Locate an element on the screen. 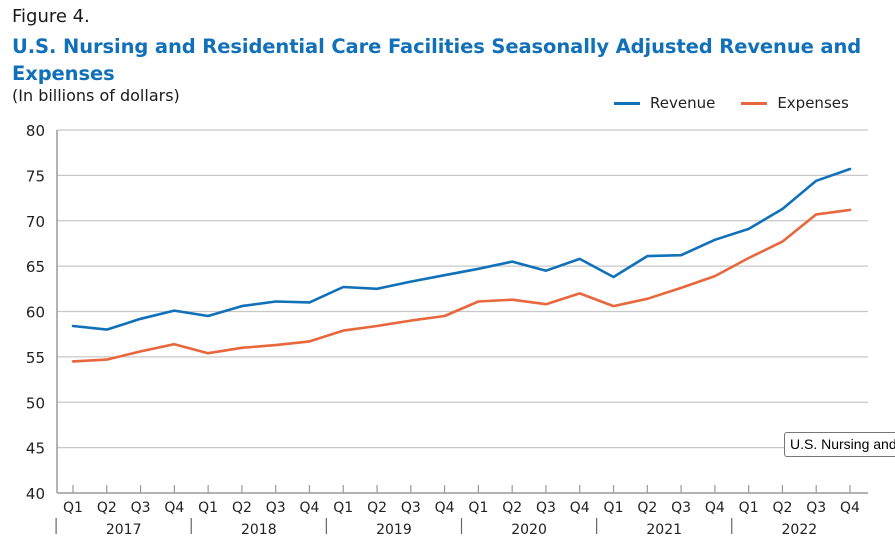 This screenshot has width=895, height=546. y-tick-label: 45 is located at coordinates (35, 449).